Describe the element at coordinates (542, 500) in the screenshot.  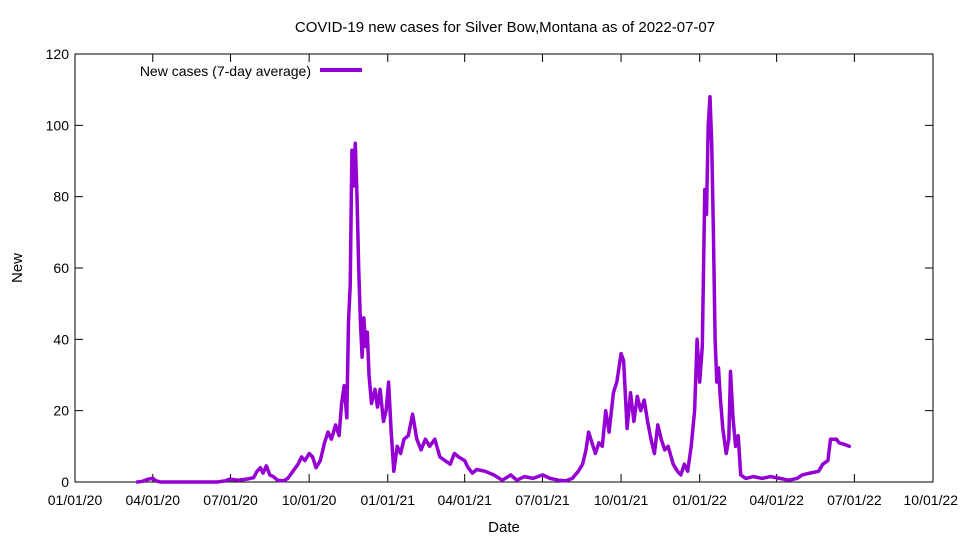
I see `x-tick-label: 07/01/21` at that location.